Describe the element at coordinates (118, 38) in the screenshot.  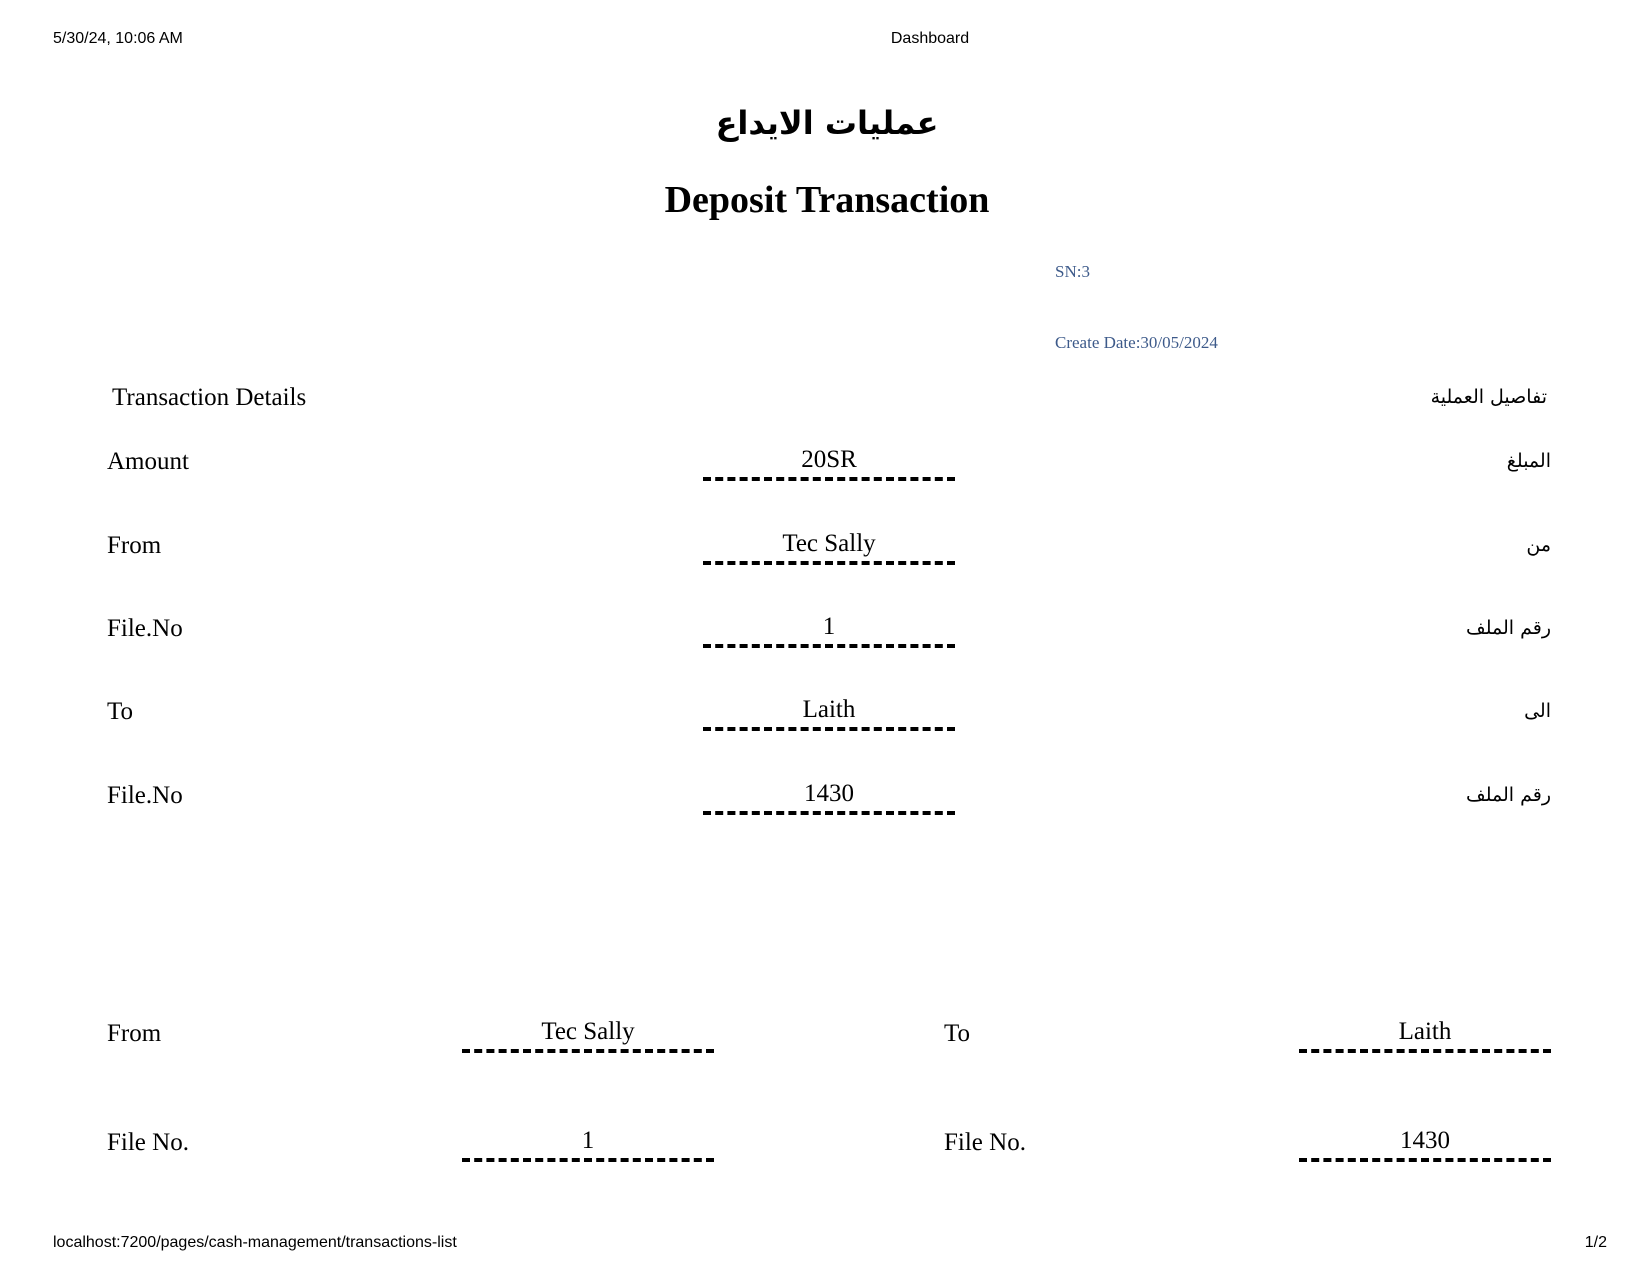
I see `print-datetime: 5/30/24, 10:06 AM` at that location.